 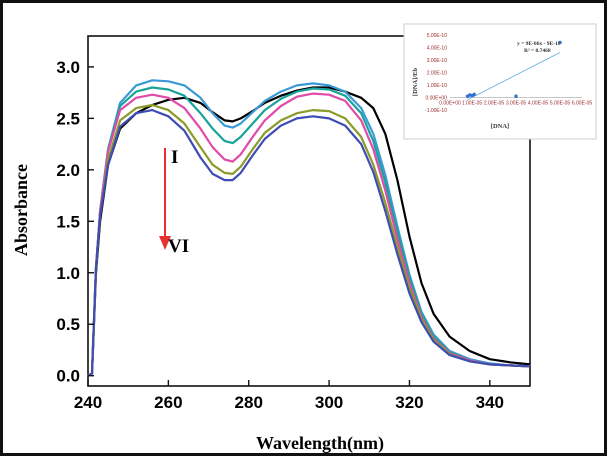 I want to click on inset-x-tick-label: 3.00E-05, so click(x=516, y=104).